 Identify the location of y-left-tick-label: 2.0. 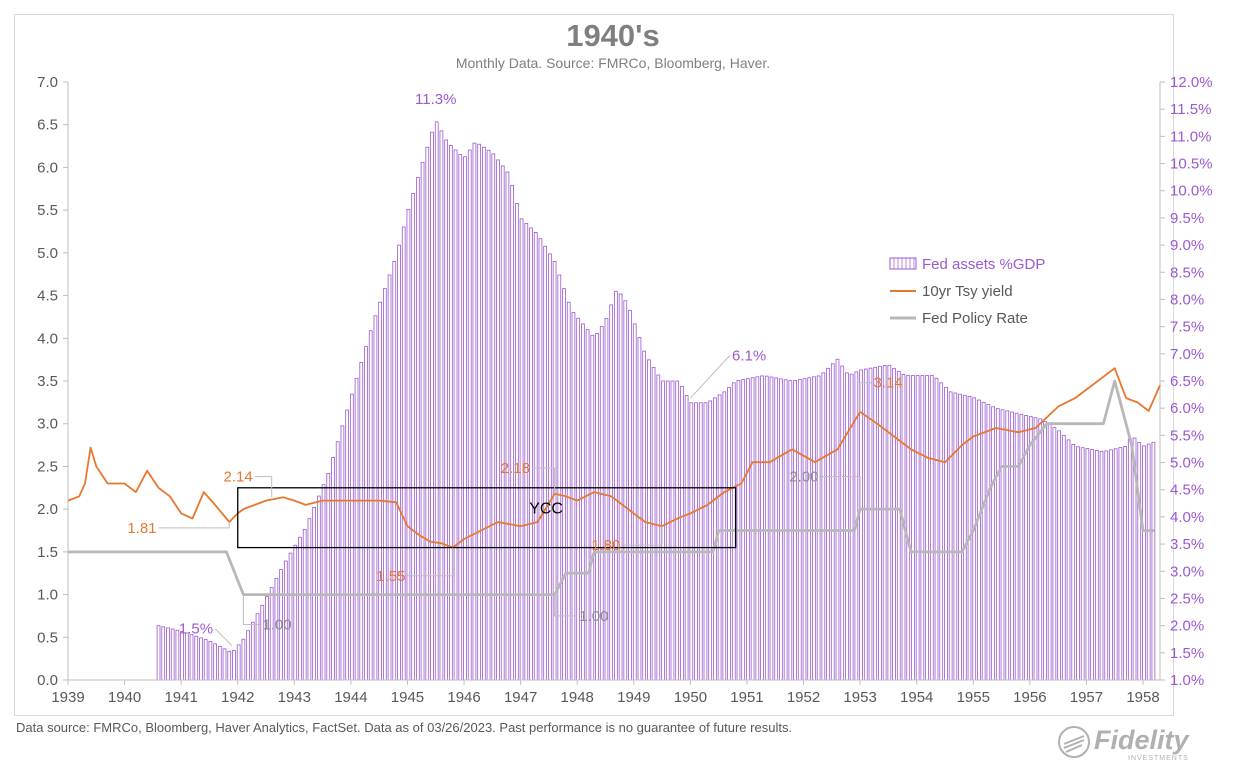
(47, 509).